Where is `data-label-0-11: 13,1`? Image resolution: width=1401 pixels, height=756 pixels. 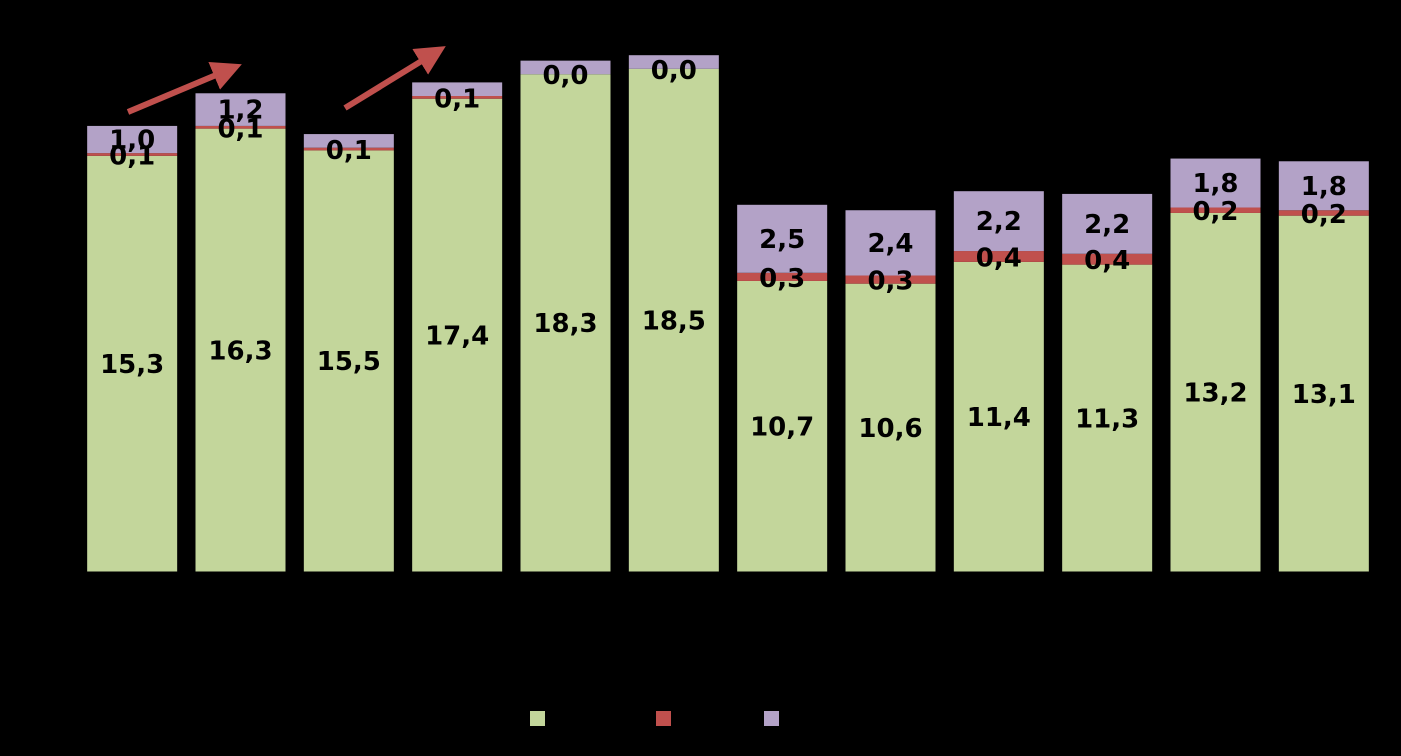 data-label-0-11: 13,1 is located at coordinates (1324, 395).